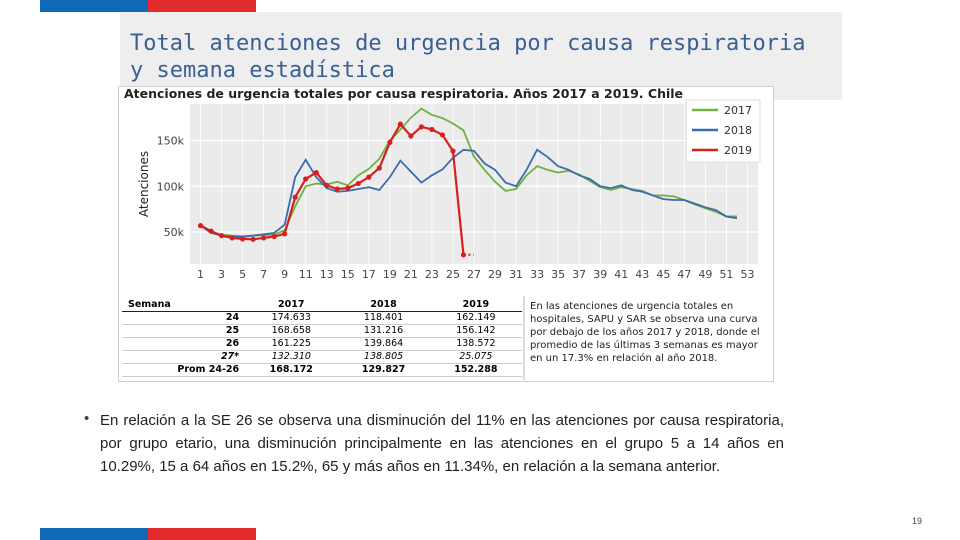  What do you see at coordinates (738, 110) in the screenshot?
I see `legend-label-2017: 2017` at bounding box center [738, 110].